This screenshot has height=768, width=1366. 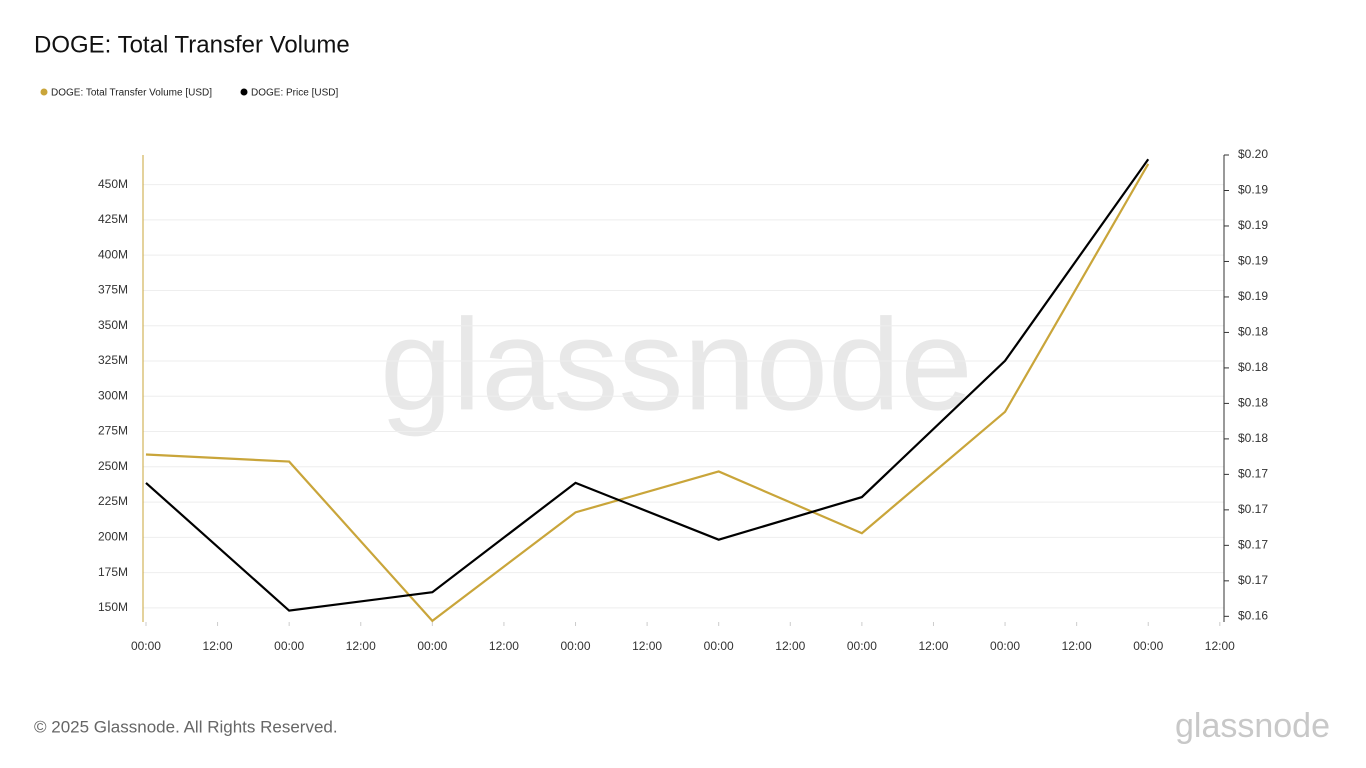 What do you see at coordinates (1252, 726) in the screenshot?
I see `brand: glassnode` at bounding box center [1252, 726].